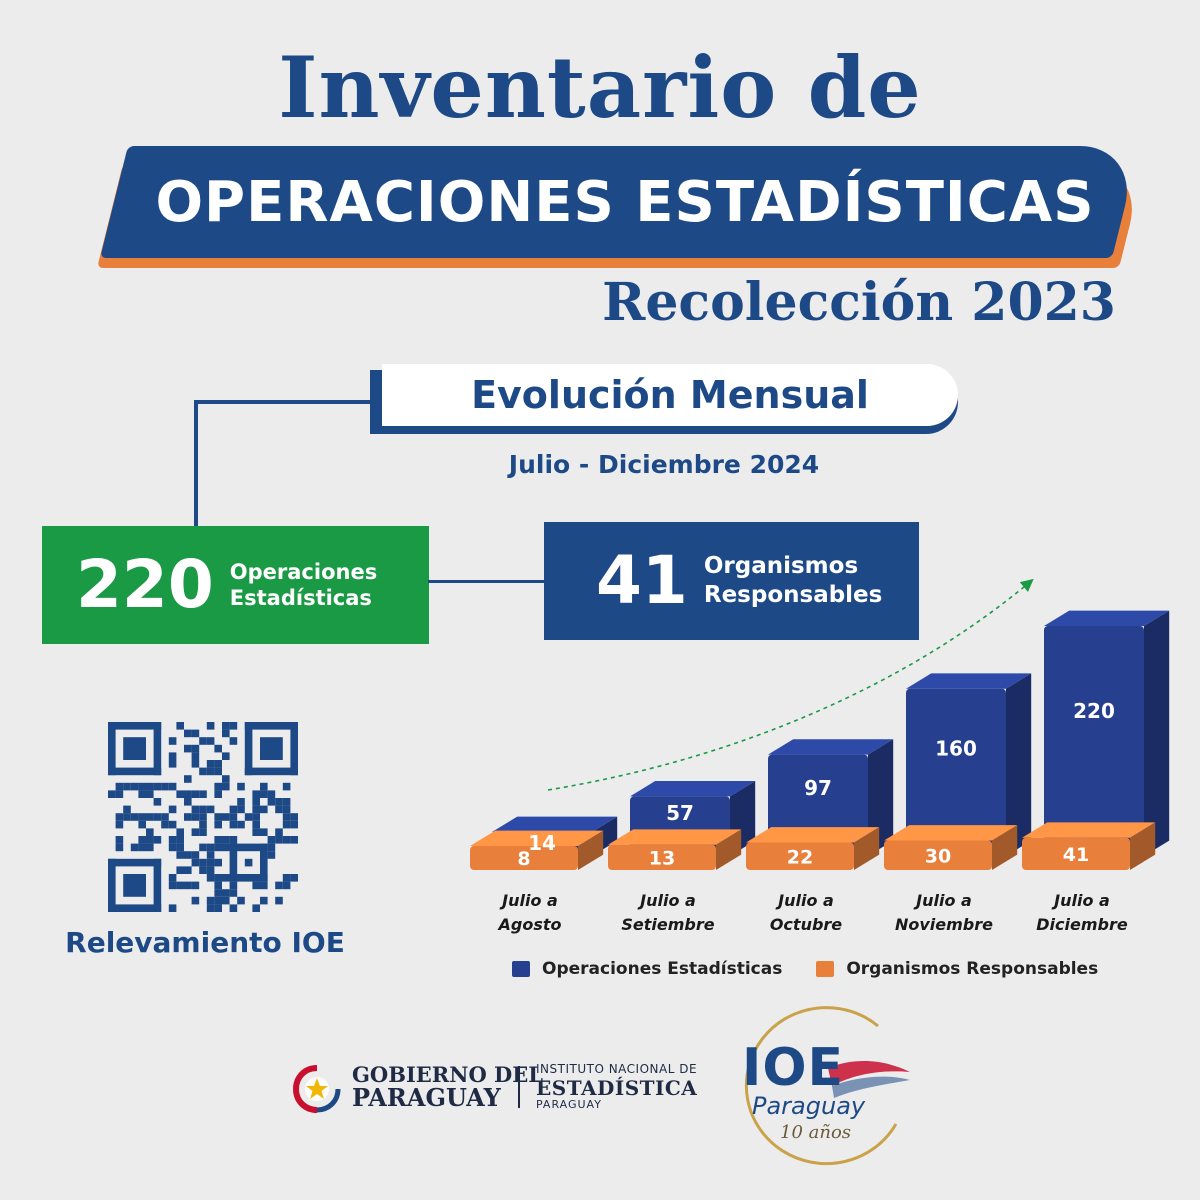 The height and width of the screenshot is (1200, 1200). Describe the element at coordinates (625, 202) in the screenshot. I see `title-banner-text: OPERACIONES ESTADÍSTICAS` at that location.